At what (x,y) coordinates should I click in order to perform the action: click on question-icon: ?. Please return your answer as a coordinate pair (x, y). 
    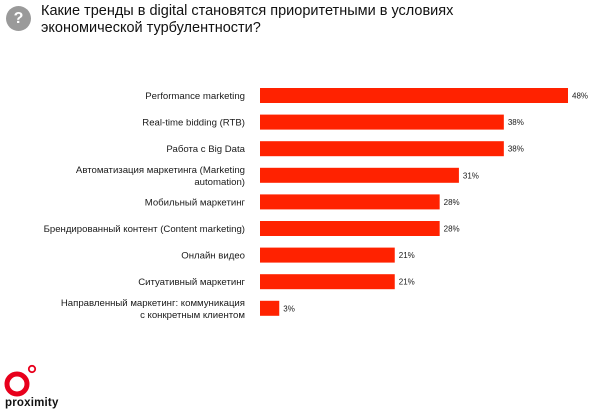
    Looking at the image, I should click on (18, 18).